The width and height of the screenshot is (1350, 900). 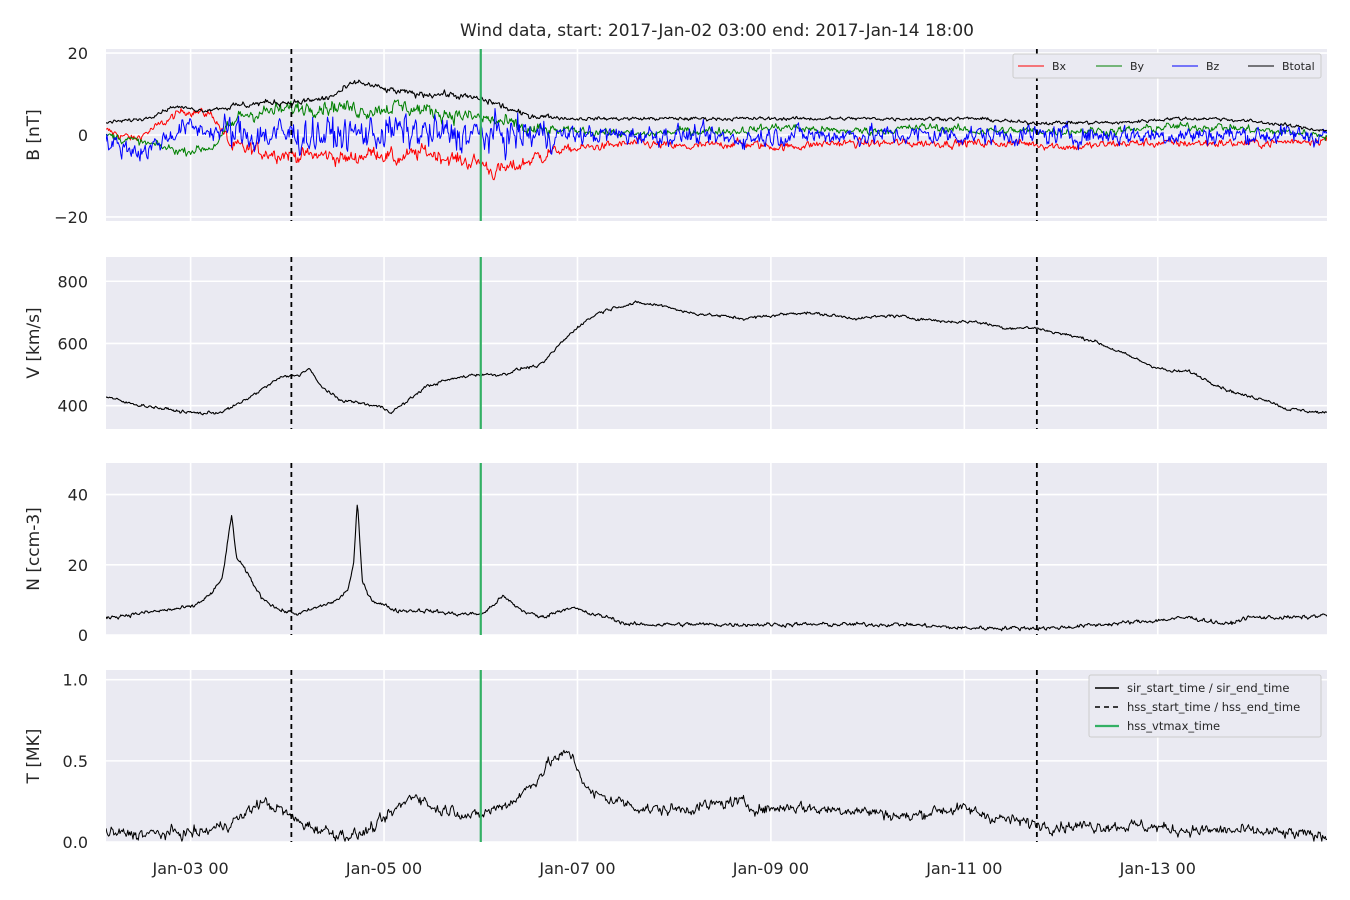 I want to click on legend-b-field-frame, so click(x=1167, y=66).